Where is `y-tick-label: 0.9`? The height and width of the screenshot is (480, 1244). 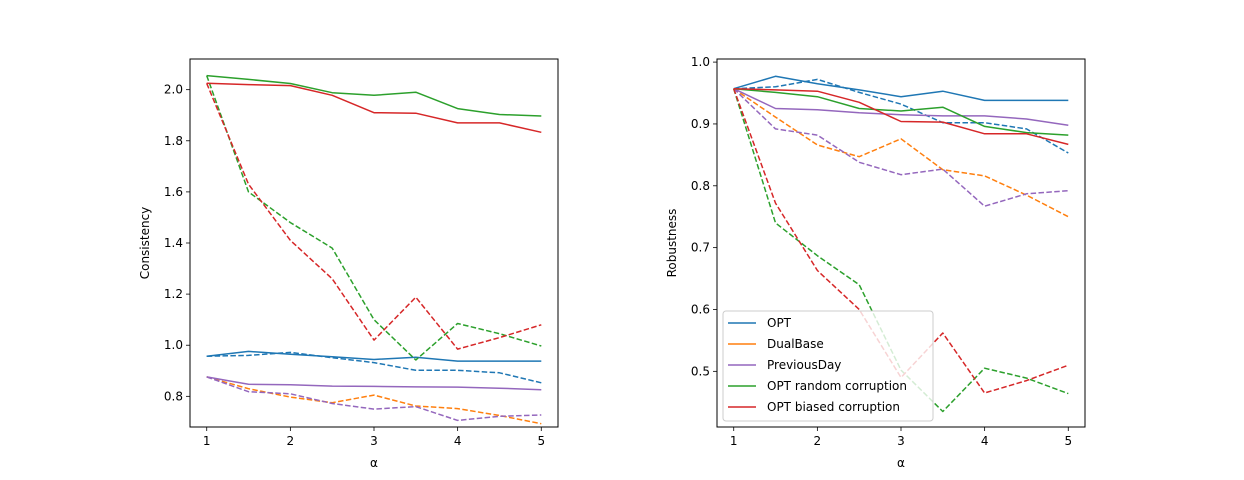 y-tick-label: 0.9 is located at coordinates (700, 124).